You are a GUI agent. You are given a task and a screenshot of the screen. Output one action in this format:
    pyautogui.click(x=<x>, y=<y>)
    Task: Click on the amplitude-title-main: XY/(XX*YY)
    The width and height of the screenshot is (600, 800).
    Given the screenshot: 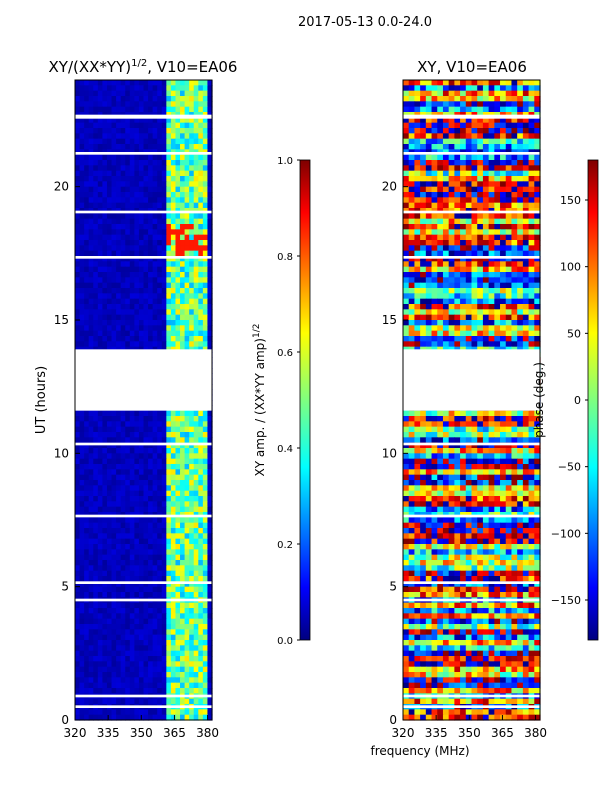 What is the action you would take?
    pyautogui.click(x=90, y=67)
    